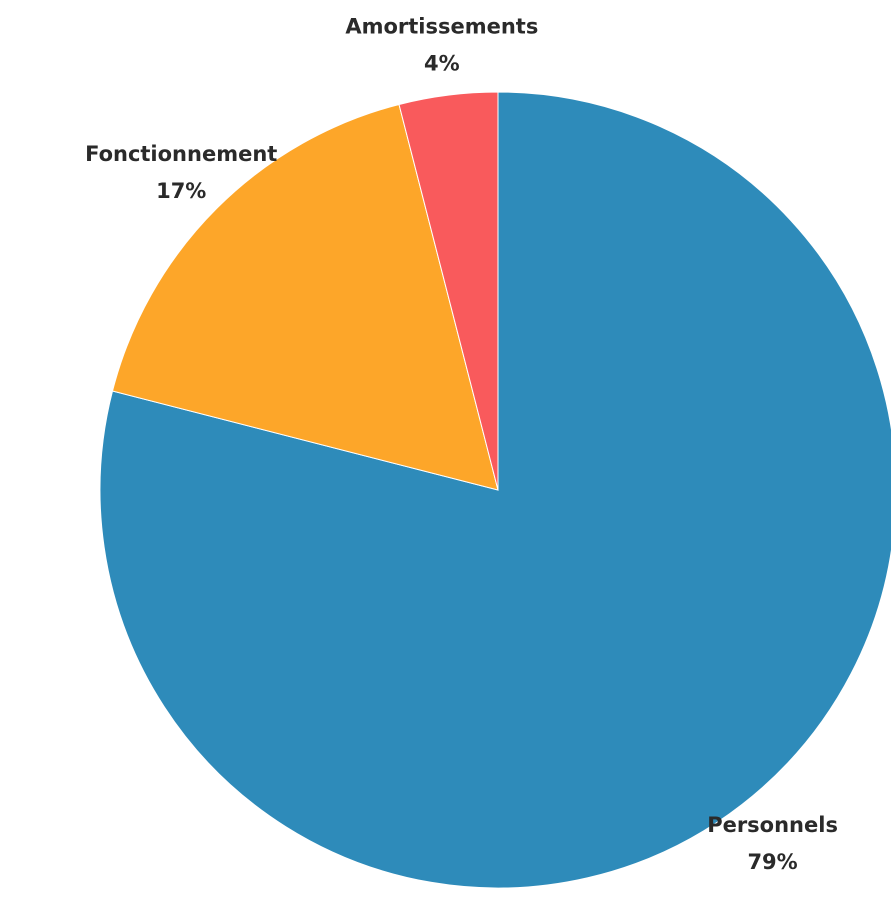 The width and height of the screenshot is (891, 911). What do you see at coordinates (181, 191) in the screenshot?
I see `slice-value-label: 17%` at bounding box center [181, 191].